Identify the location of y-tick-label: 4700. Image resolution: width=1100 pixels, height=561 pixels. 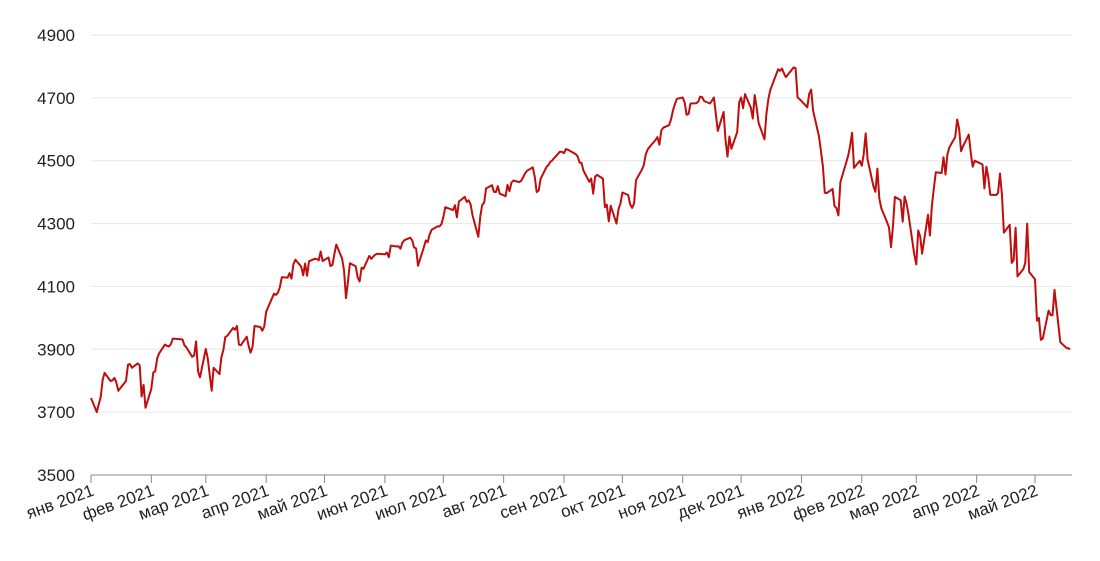
(56, 98).